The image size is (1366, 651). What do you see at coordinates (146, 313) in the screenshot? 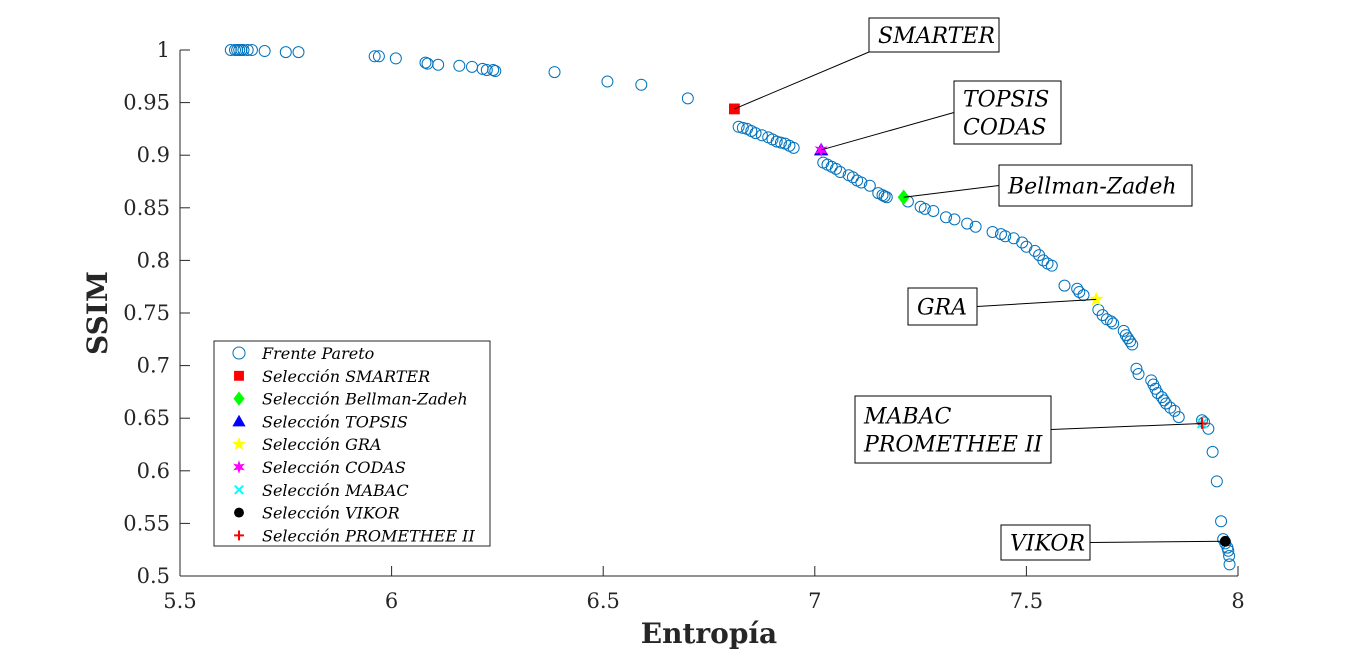
I see `y-tick-label: 0.75` at bounding box center [146, 313].